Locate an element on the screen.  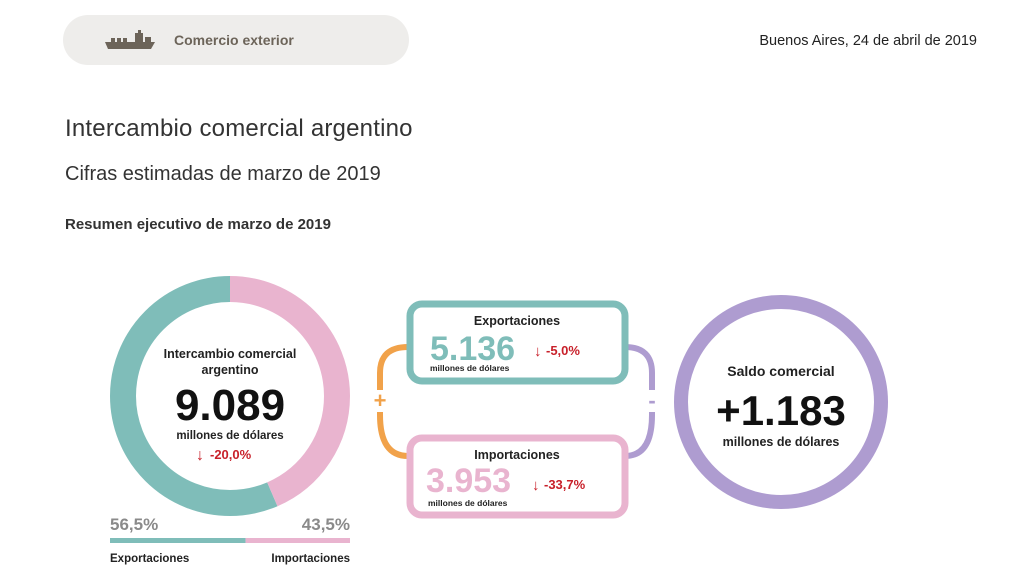
donut-unit: millones de dólares is located at coordinates (229, 436).